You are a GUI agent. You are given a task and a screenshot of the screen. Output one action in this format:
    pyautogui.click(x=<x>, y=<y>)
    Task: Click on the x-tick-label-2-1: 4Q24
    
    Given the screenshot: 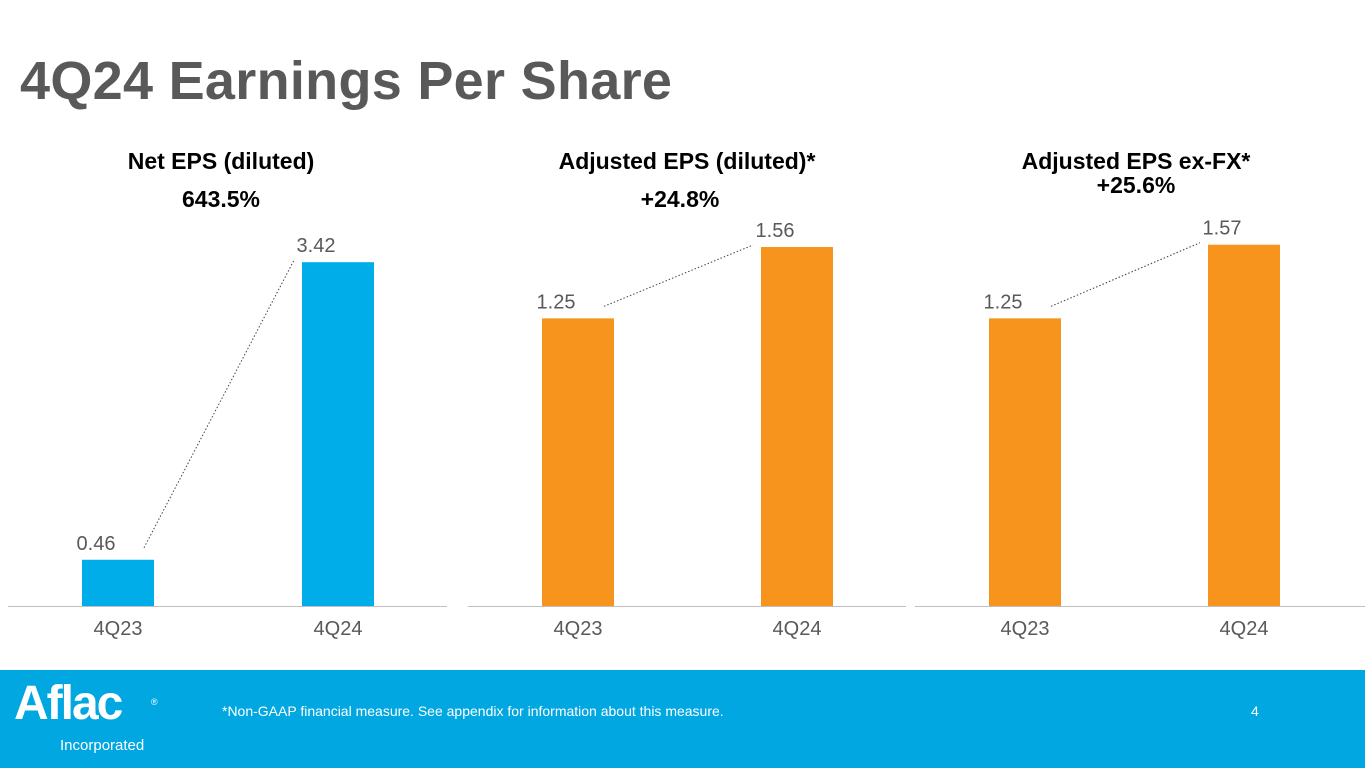 What is the action you would take?
    pyautogui.click(x=1244, y=629)
    